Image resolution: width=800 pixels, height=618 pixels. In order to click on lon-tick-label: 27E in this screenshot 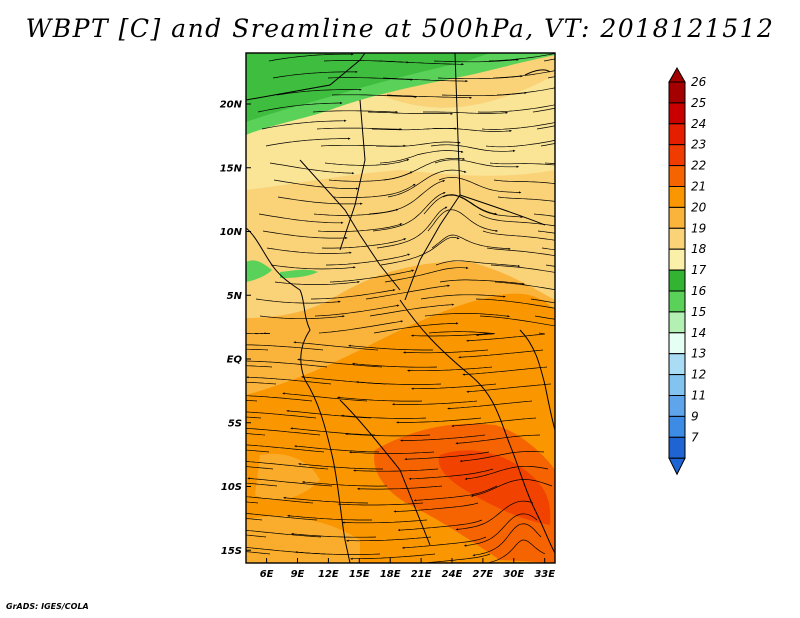, I will do `click(483, 574)`.